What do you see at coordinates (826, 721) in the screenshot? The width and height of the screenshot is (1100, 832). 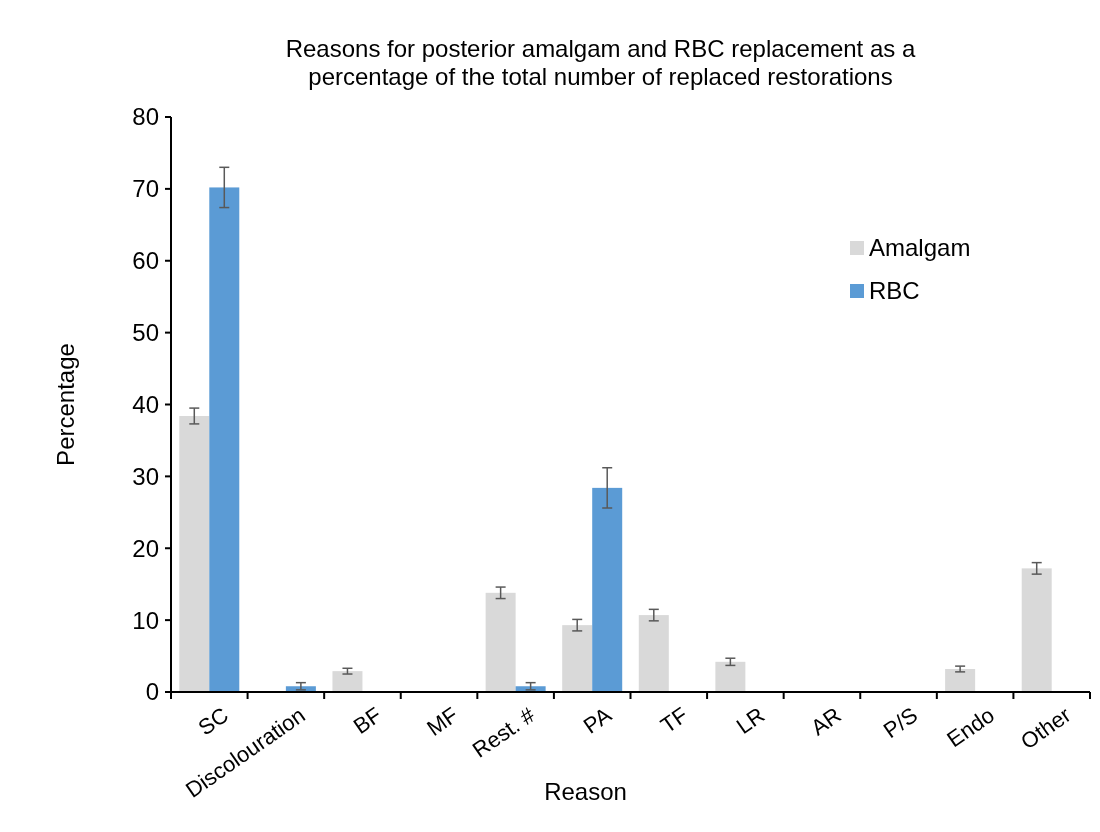 I see `x-tick-label: AR` at bounding box center [826, 721].